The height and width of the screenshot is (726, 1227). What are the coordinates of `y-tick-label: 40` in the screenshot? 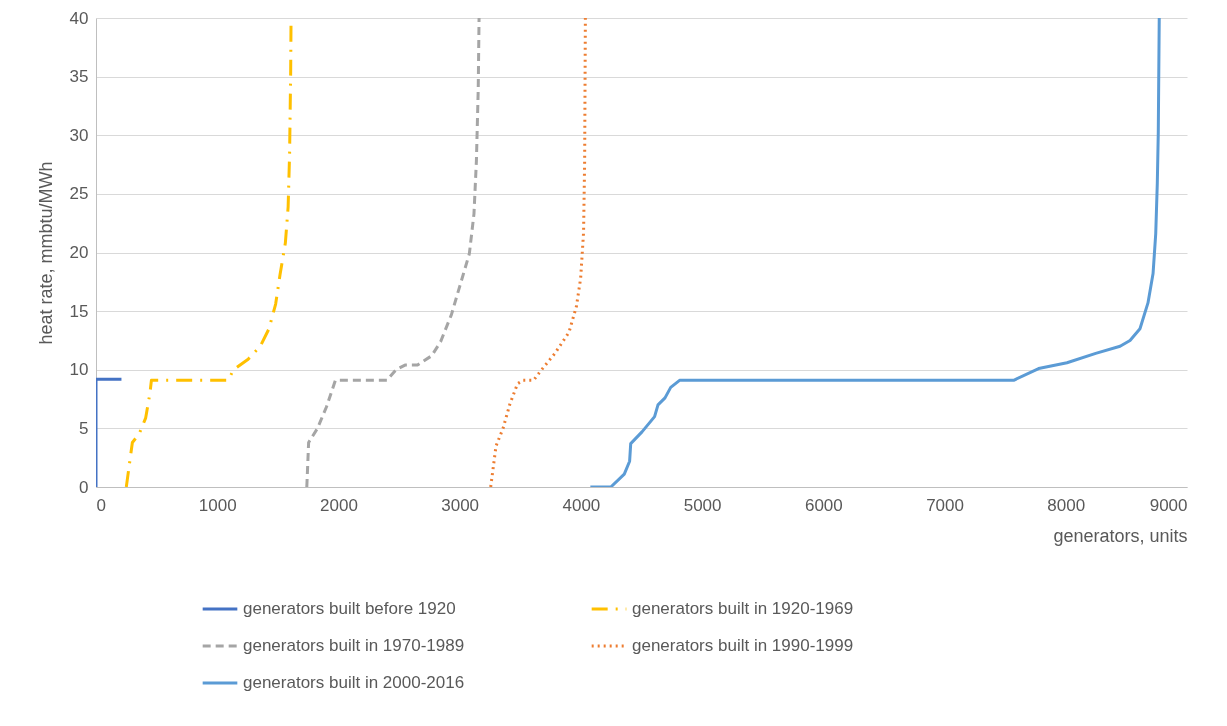 It's located at (79, 18).